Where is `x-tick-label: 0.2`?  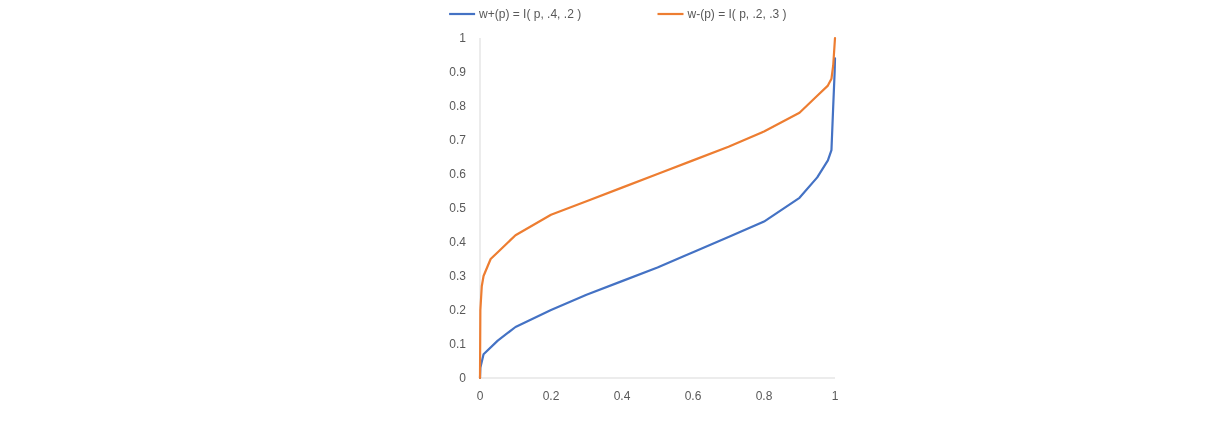
x-tick-label: 0.2 is located at coordinates (551, 396).